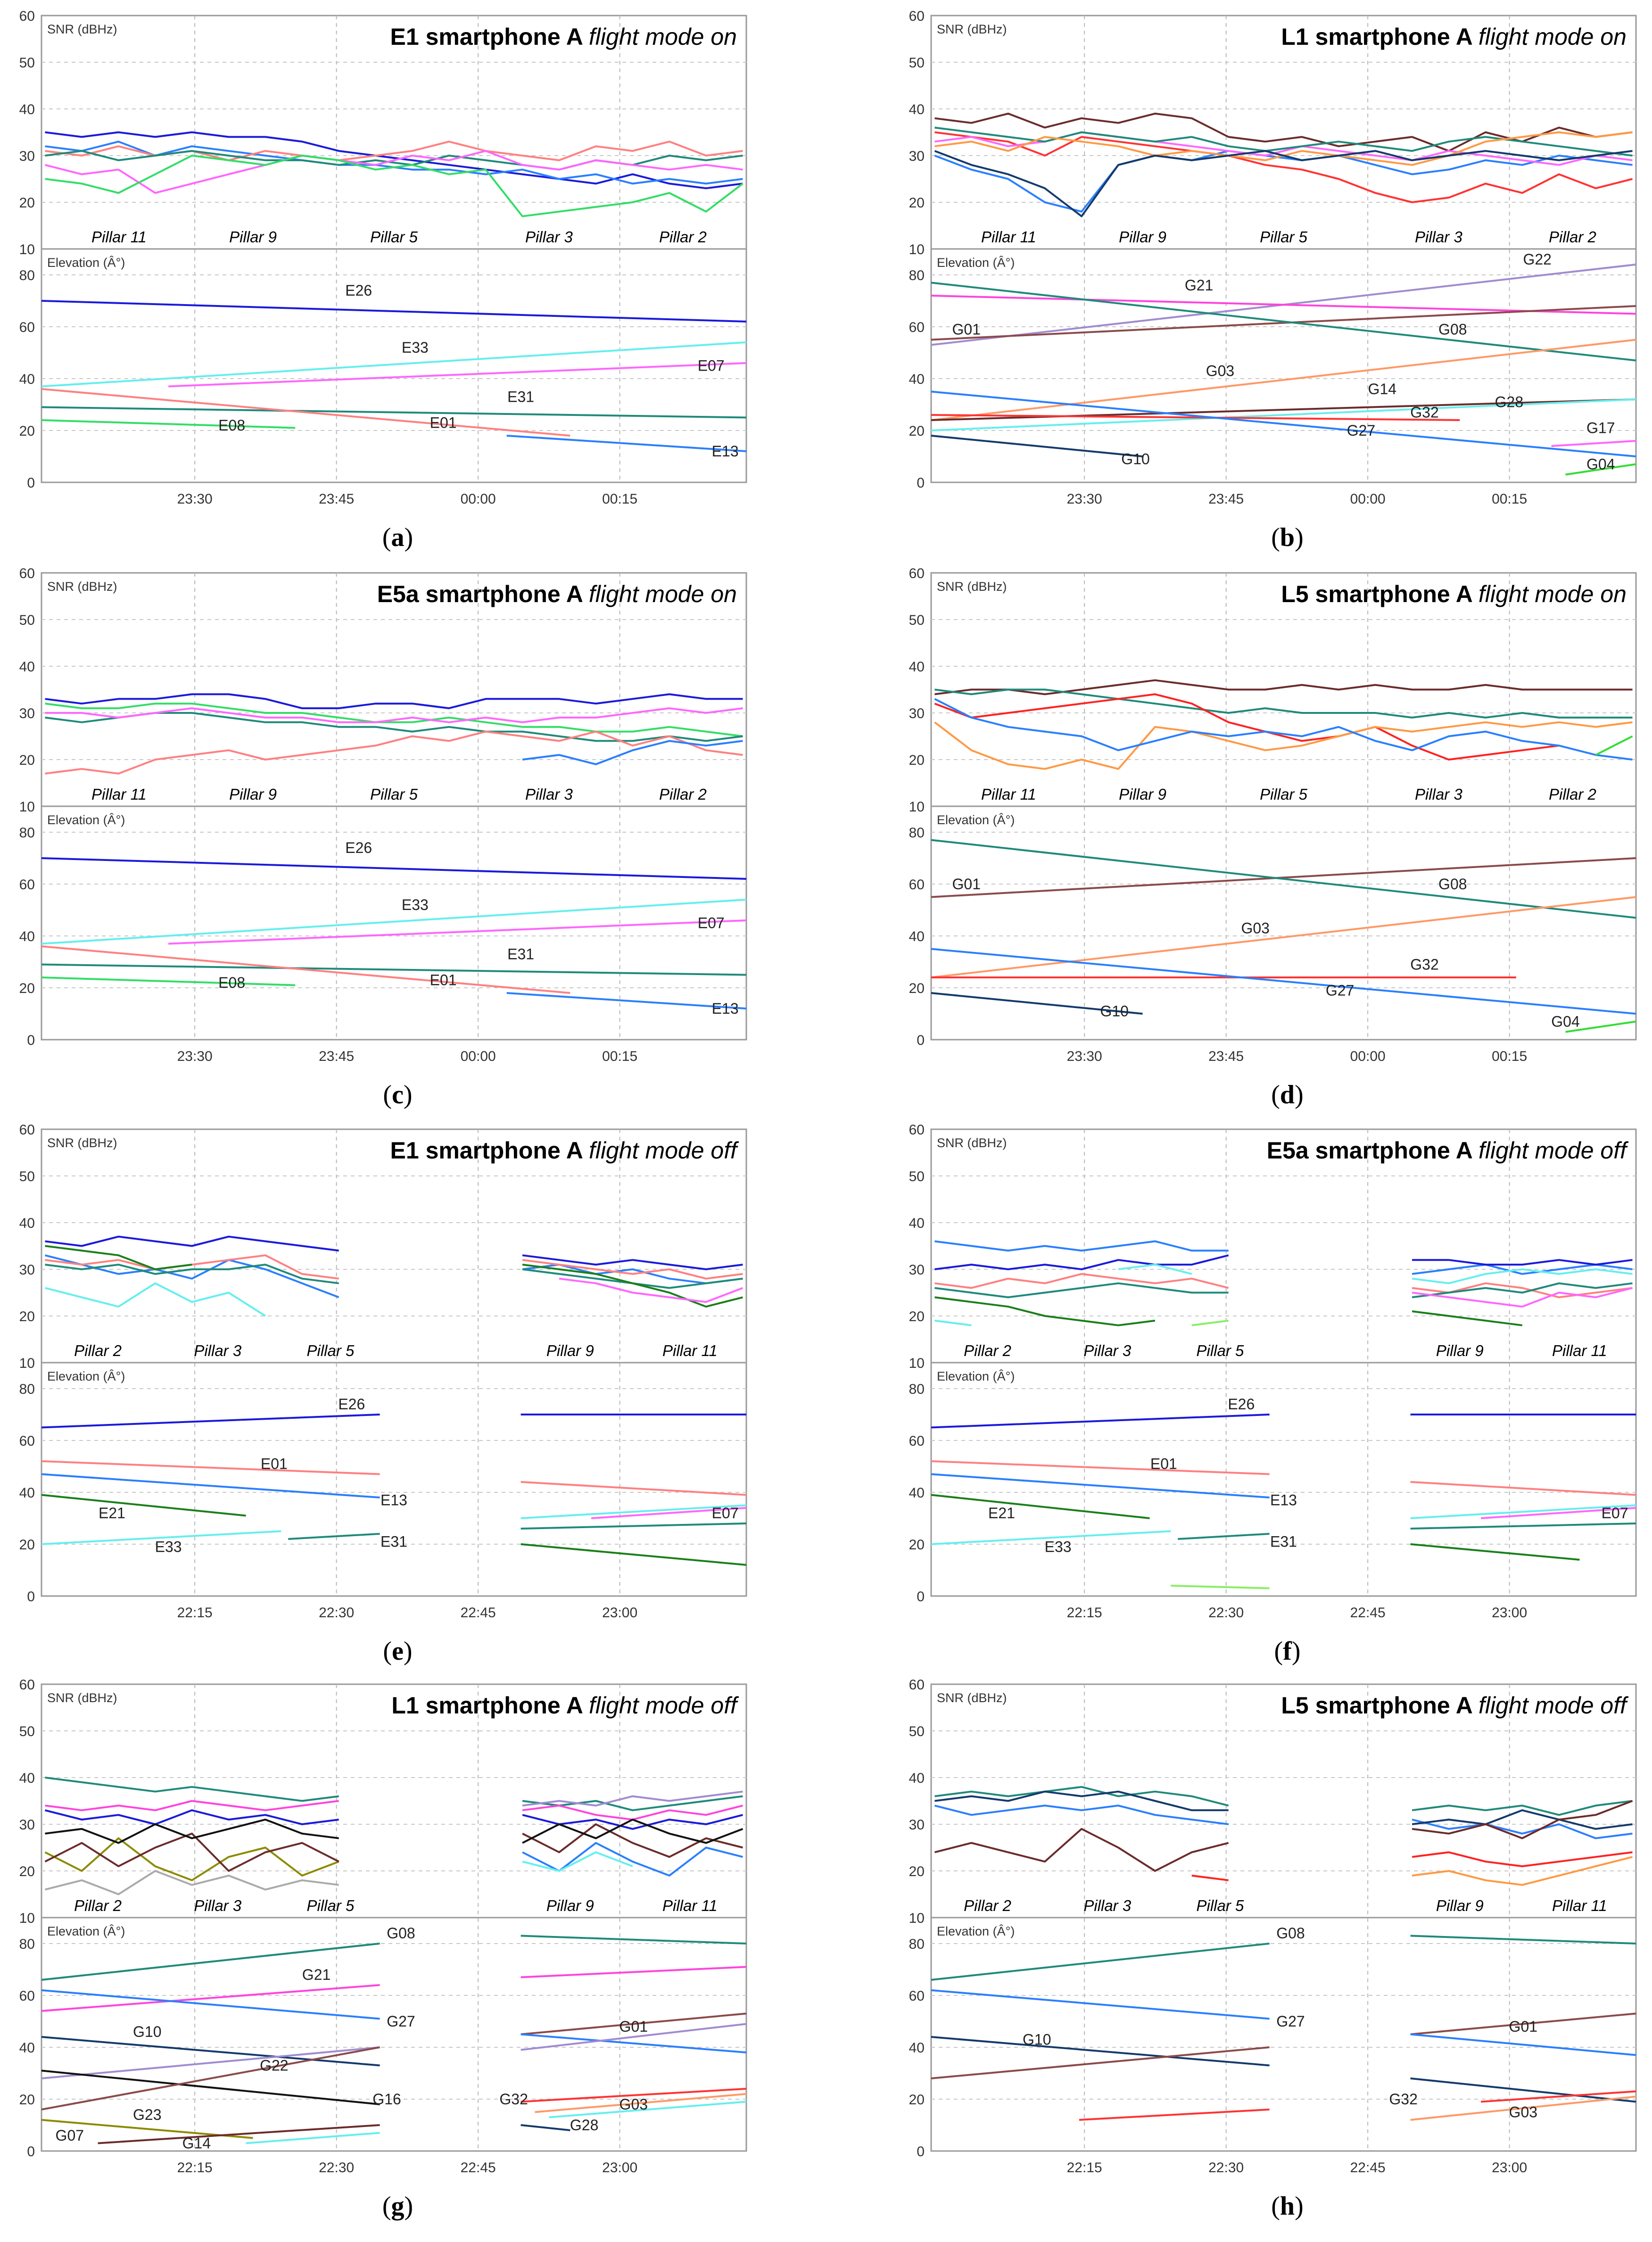  I want to click on elev-tick-label: 40, so click(917, 2048).